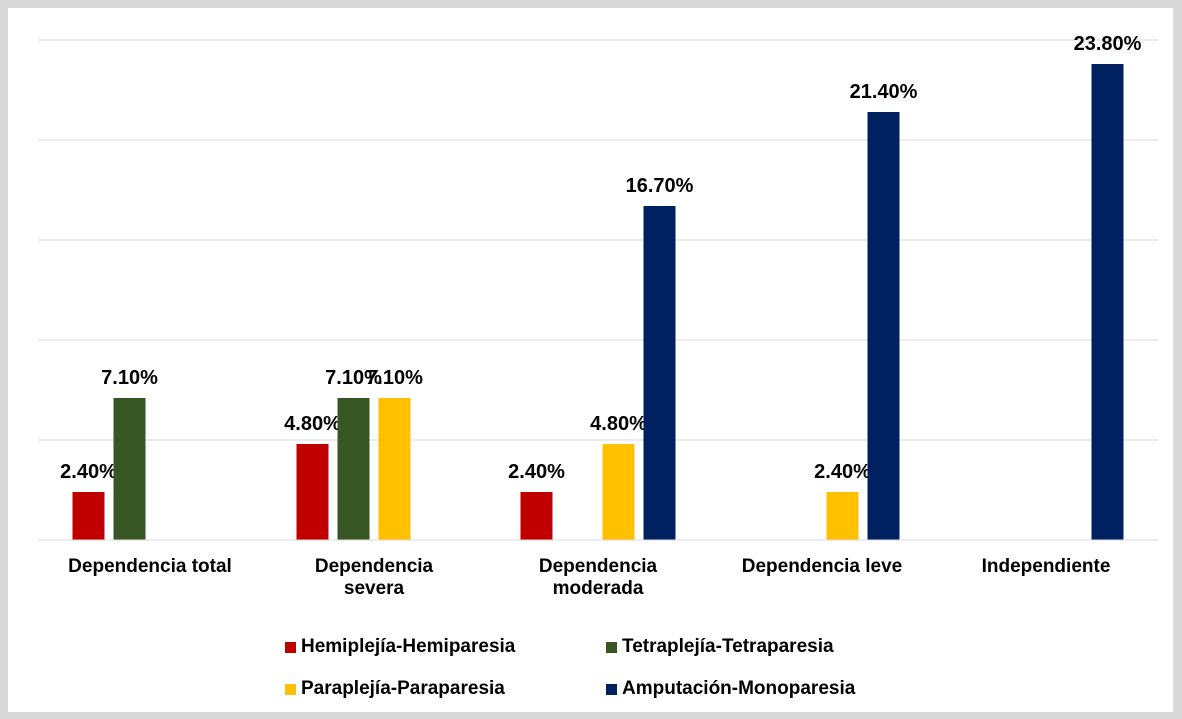 The image size is (1182, 719). I want to click on legend-item: Tetraplejía-Tetraparesia, so click(756, 647).